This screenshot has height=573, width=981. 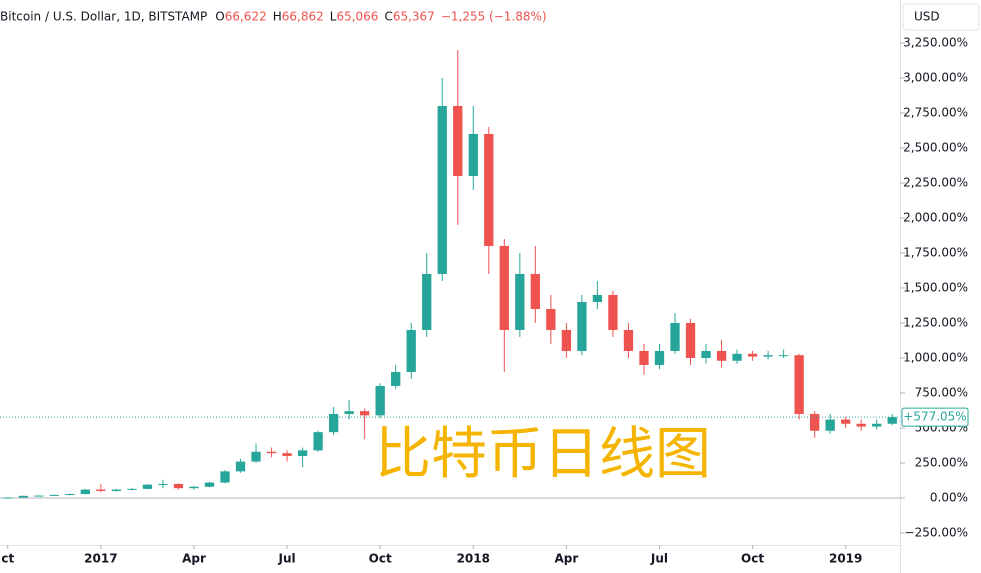 I want to click on y-tick-label: 2,500.00%, so click(x=935, y=147).